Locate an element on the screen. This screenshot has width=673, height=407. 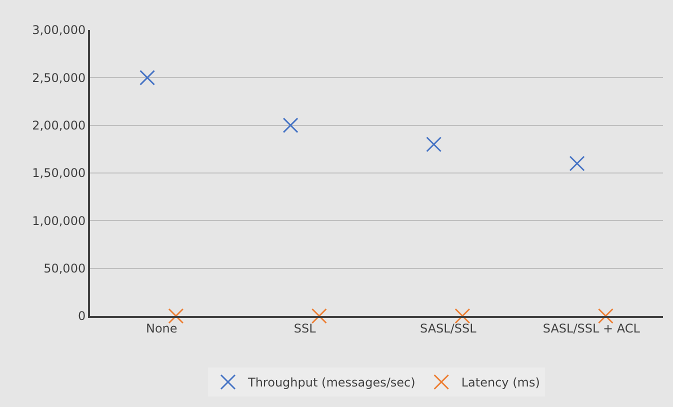
legend-label: Latency (ms) is located at coordinates (500, 383).